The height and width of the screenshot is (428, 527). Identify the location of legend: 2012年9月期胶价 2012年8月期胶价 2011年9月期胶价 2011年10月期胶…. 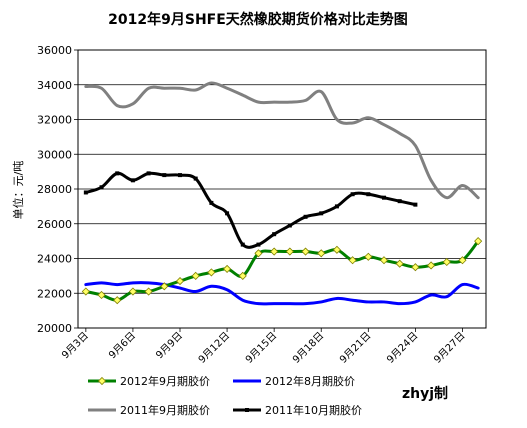
(225, 395).